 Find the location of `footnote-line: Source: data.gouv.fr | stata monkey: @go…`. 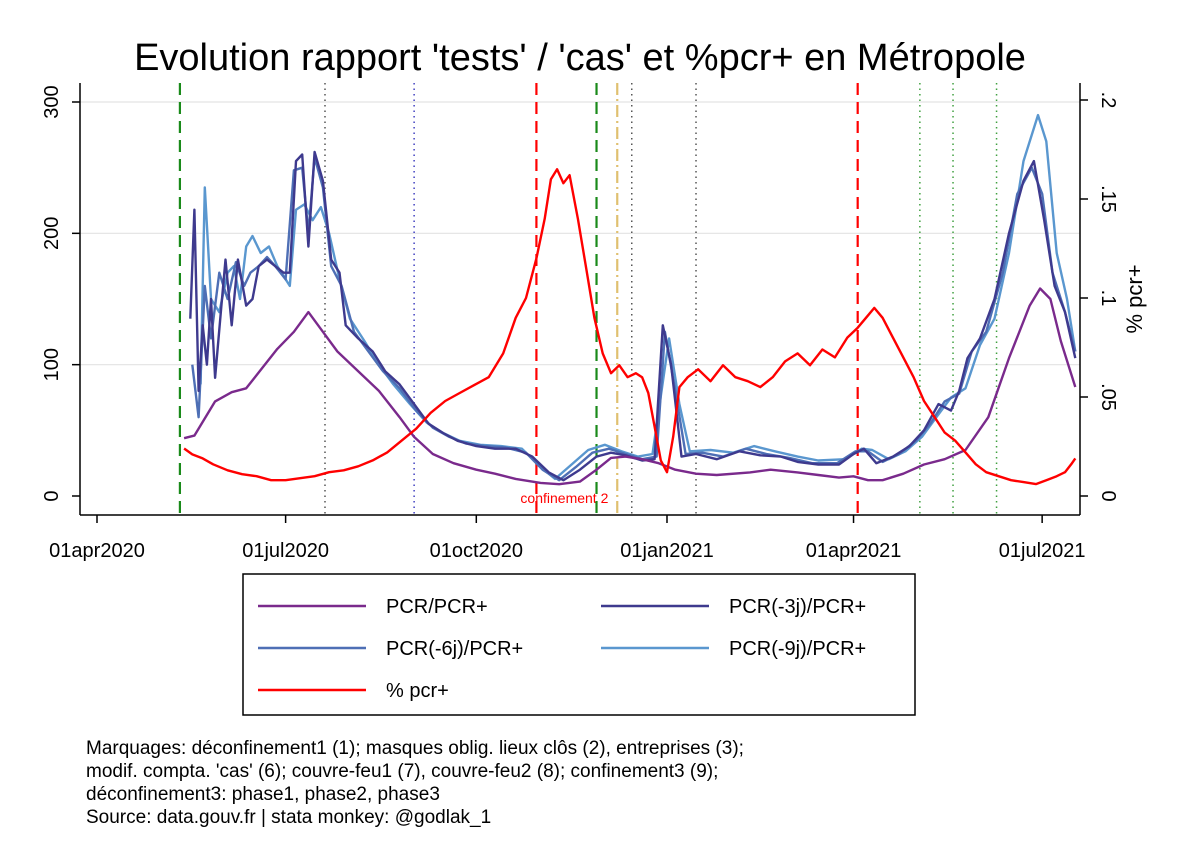

footnote-line: Source: data.gouv.fr | stata monkey: @go… is located at coordinates (288, 817).